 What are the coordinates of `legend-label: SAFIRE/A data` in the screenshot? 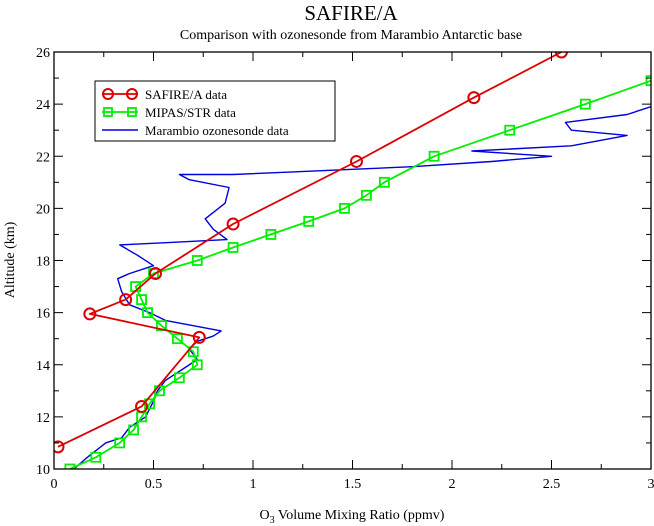 It's located at (186, 94).